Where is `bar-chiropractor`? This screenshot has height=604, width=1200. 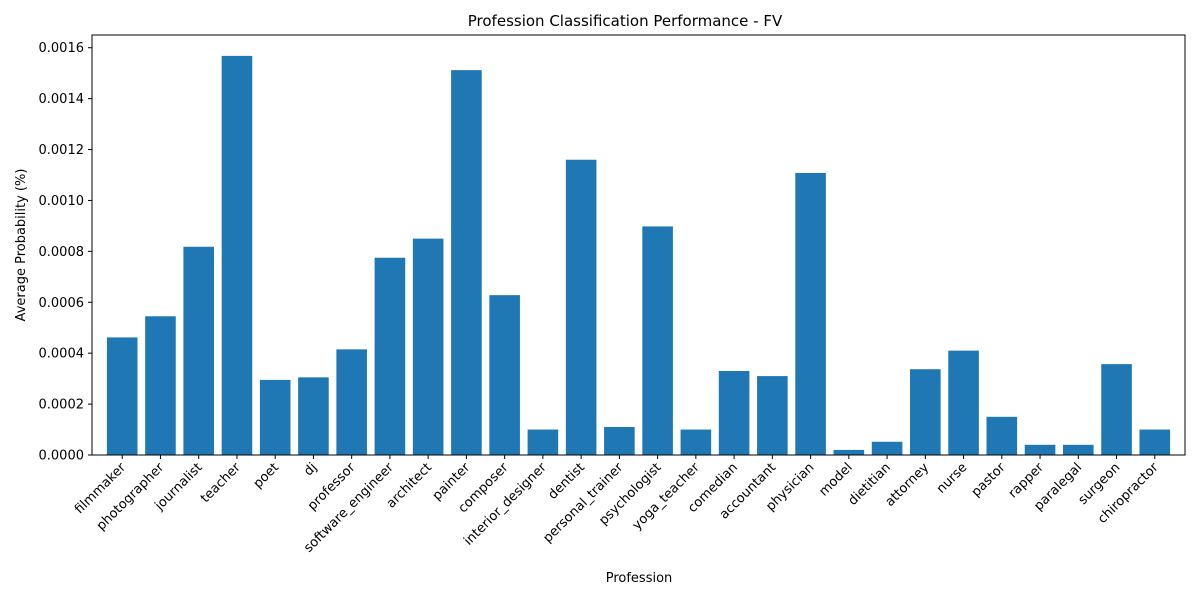
bar-chiropractor is located at coordinates (1155, 442).